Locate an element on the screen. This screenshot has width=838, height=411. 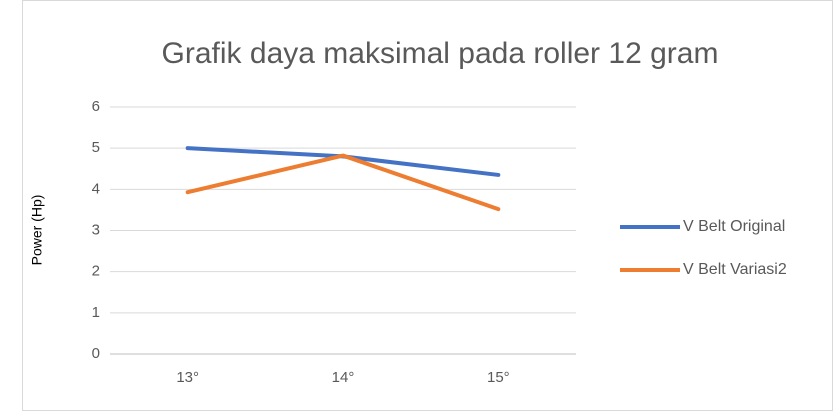
x-tick-label: 13° is located at coordinates (187, 377).